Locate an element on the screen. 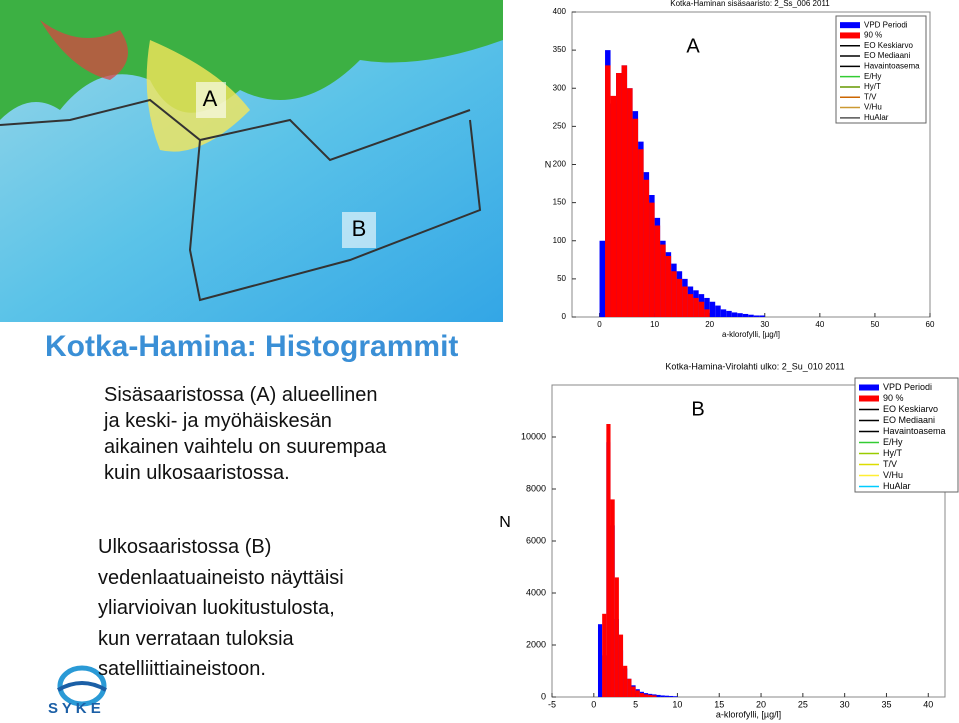 Image resolution: width=959 pixels, height=723 pixels. x-tick-label: 60 is located at coordinates (930, 324).